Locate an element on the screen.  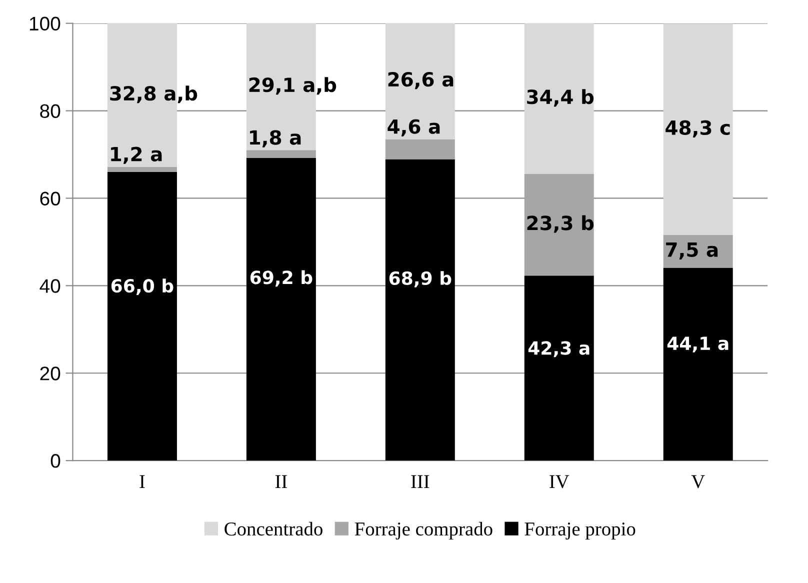
data-label: 68,9 b is located at coordinates (420, 279).